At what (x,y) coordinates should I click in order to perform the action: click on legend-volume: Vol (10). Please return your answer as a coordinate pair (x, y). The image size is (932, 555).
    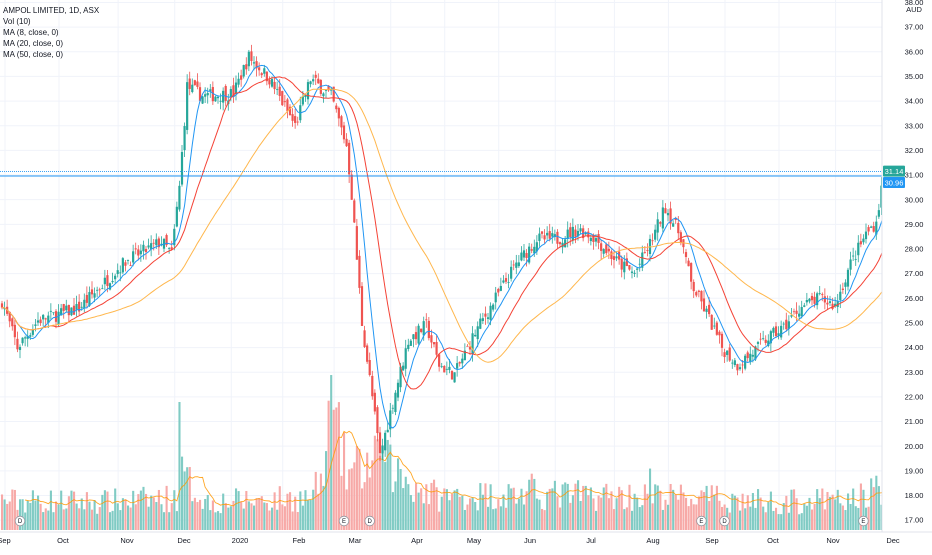
    Looking at the image, I should click on (17, 21).